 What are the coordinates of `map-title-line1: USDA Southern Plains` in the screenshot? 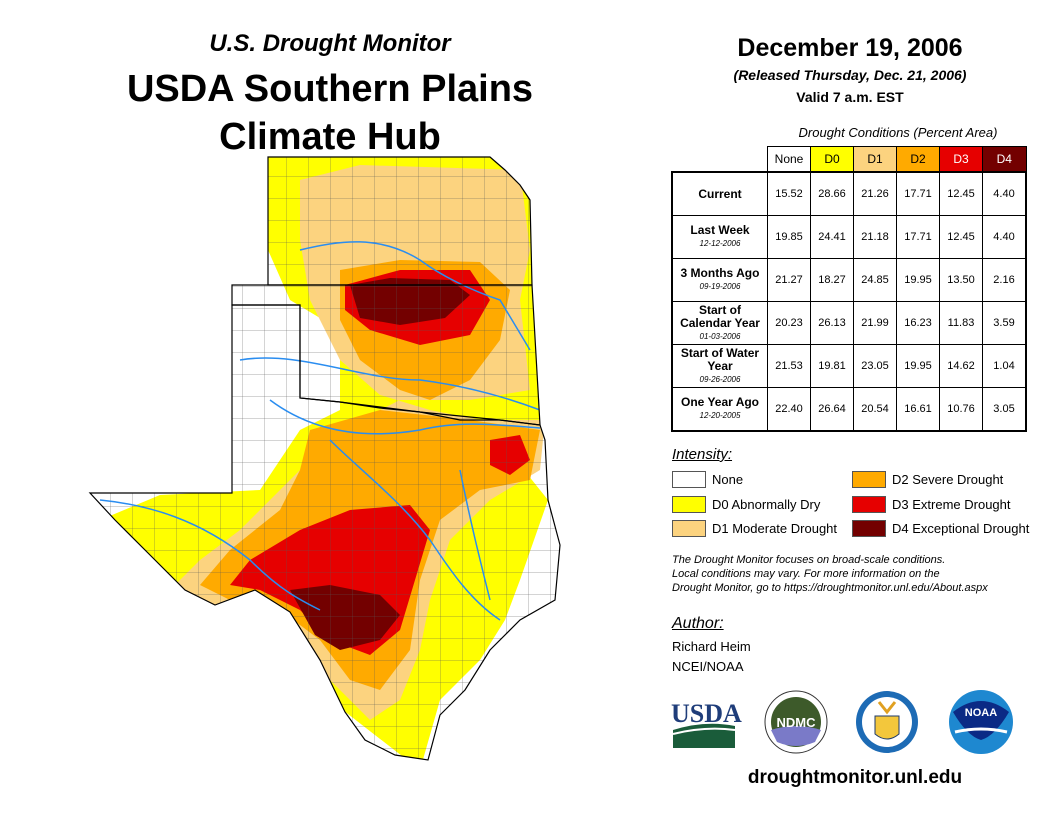 It's located at (330, 89).